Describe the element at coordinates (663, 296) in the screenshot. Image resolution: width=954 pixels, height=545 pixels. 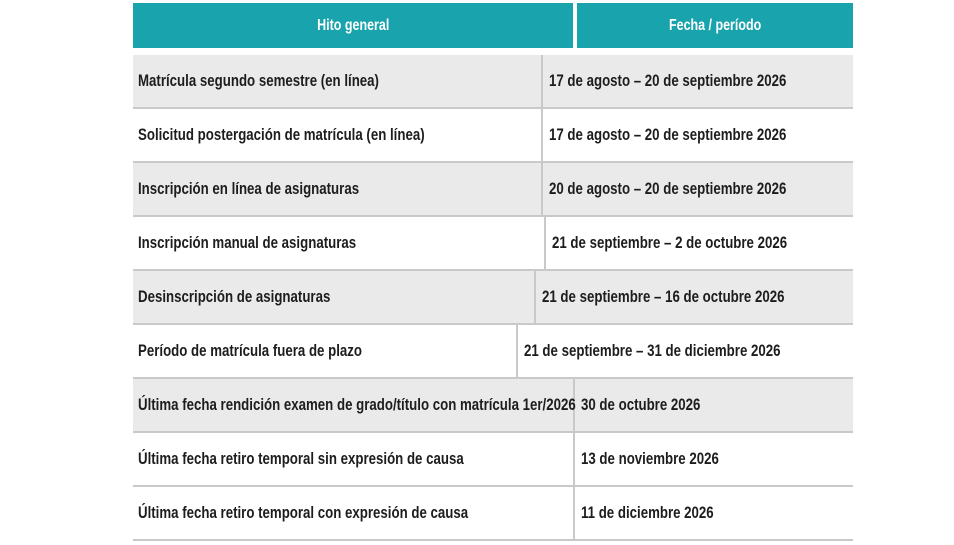
I see `fecha-text: 21 de septiembre – 16 de octubre 2026` at that location.